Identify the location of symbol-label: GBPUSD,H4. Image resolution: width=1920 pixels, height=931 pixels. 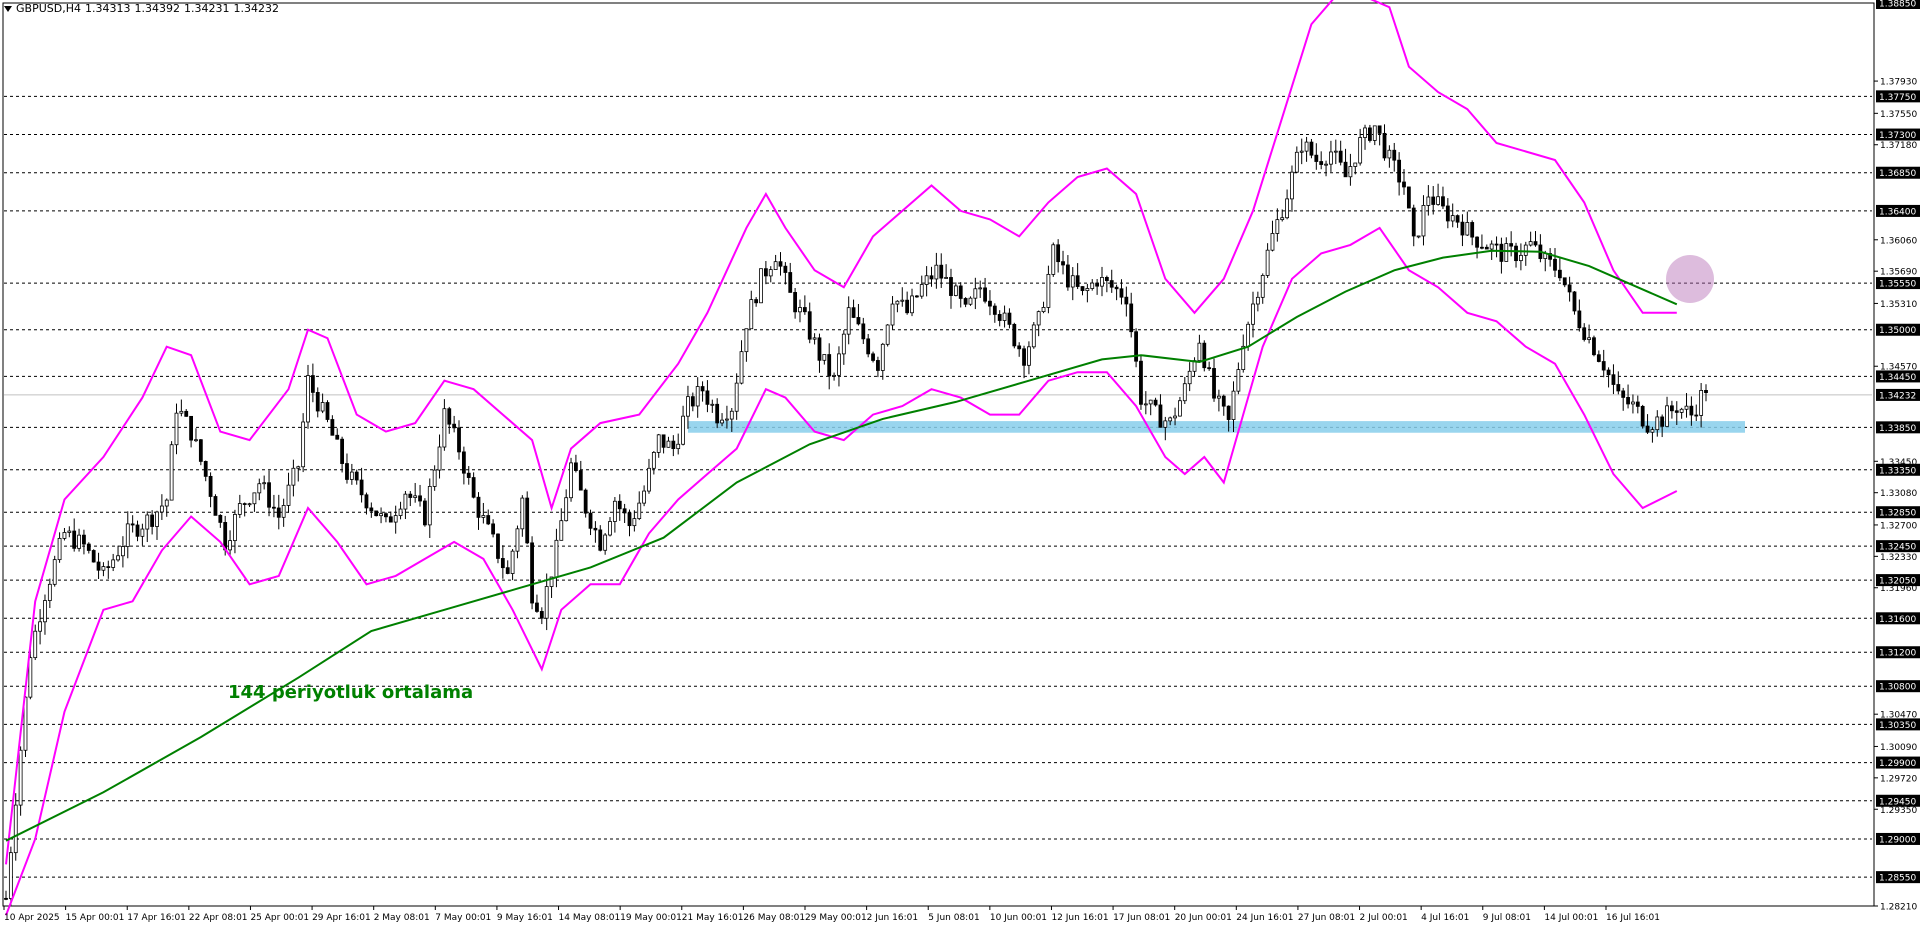
(48, 8).